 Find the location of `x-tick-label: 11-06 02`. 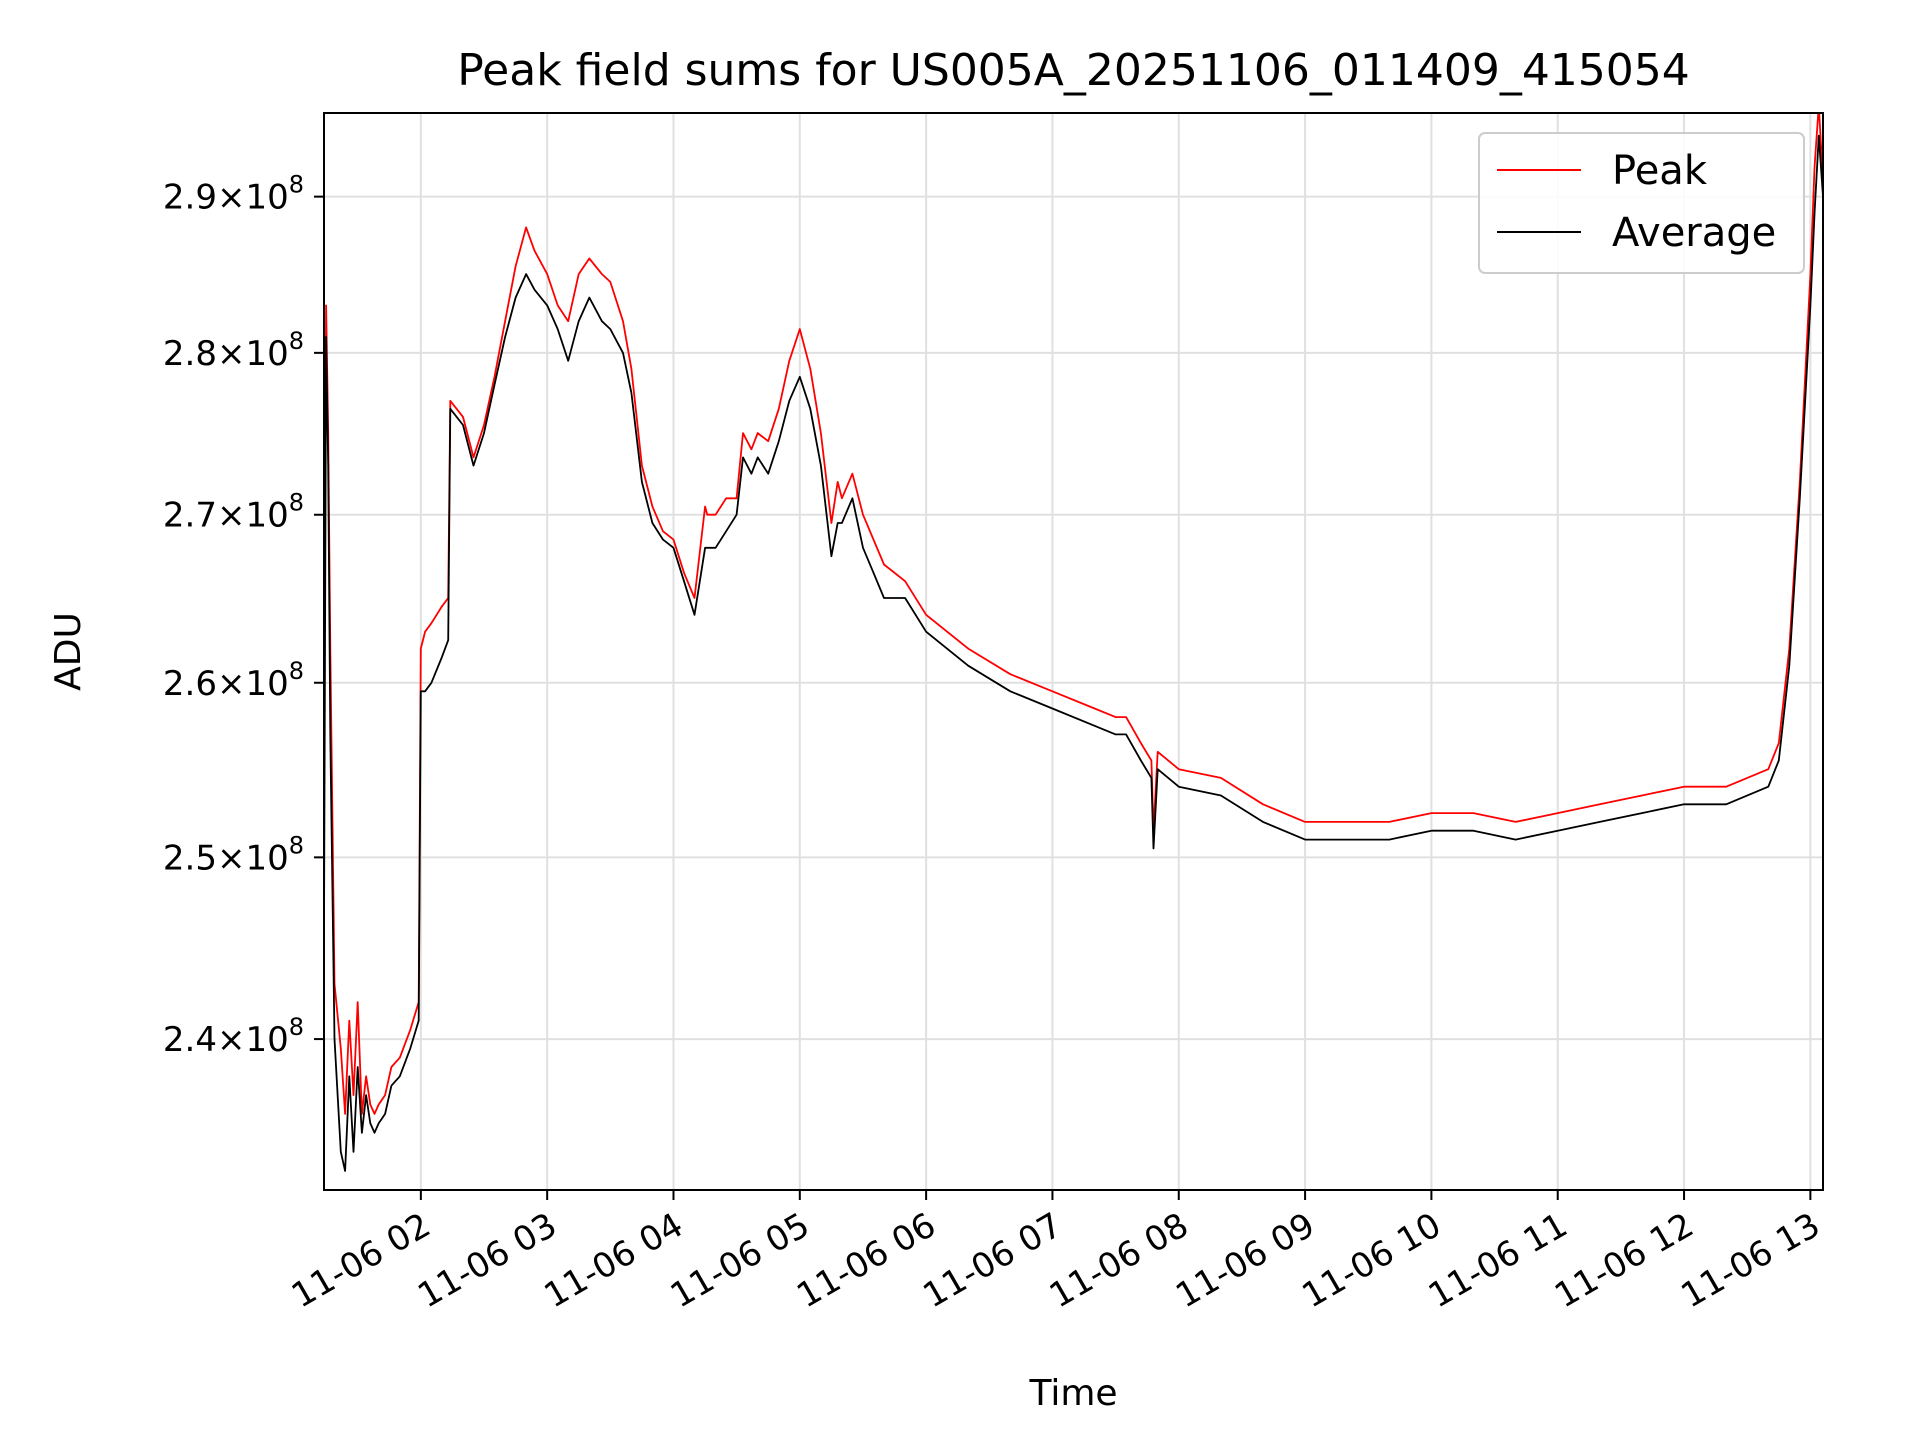

x-tick-label: 11-06 02 is located at coordinates (361, 1260).